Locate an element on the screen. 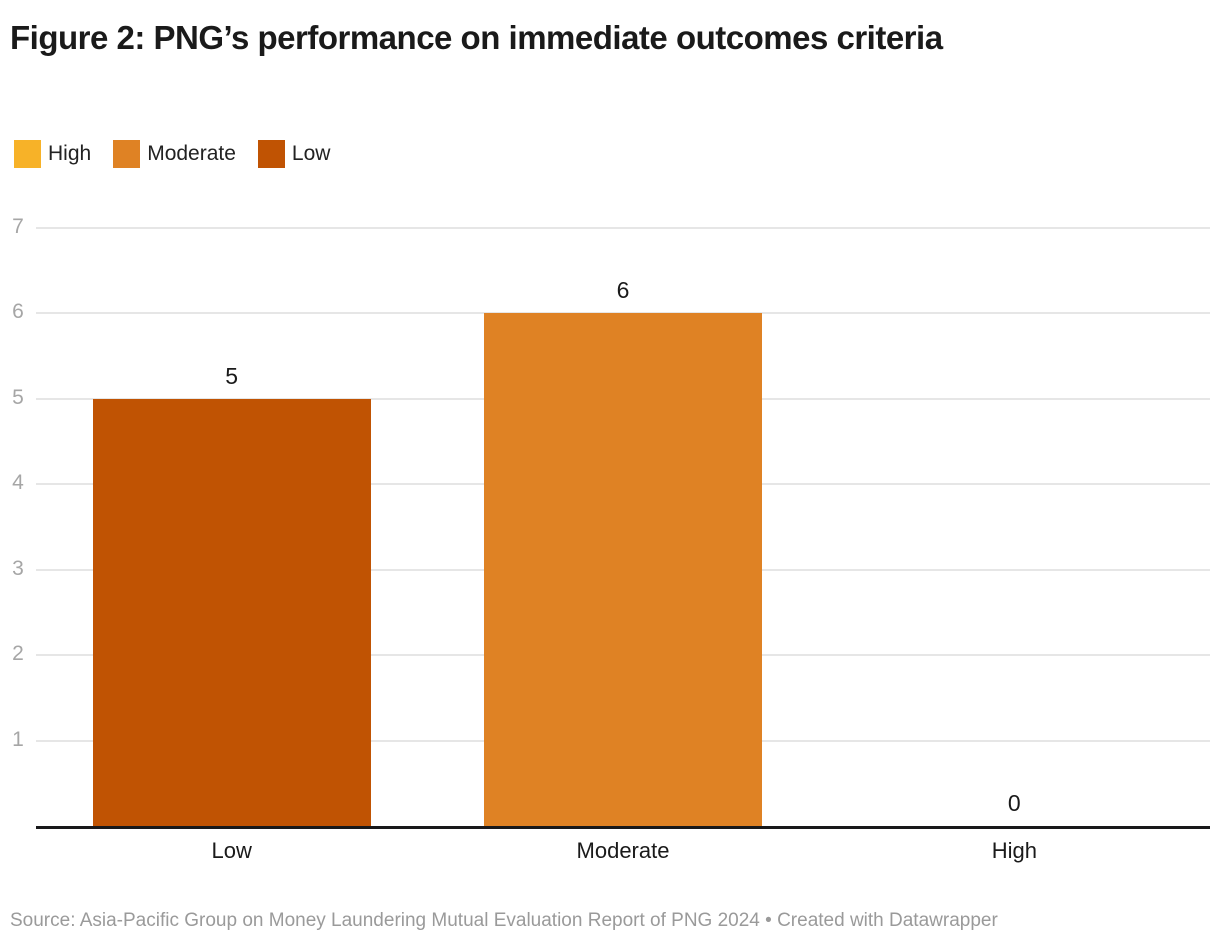 This screenshot has width=1220, height=948. legend-item-label: High is located at coordinates (70, 153).